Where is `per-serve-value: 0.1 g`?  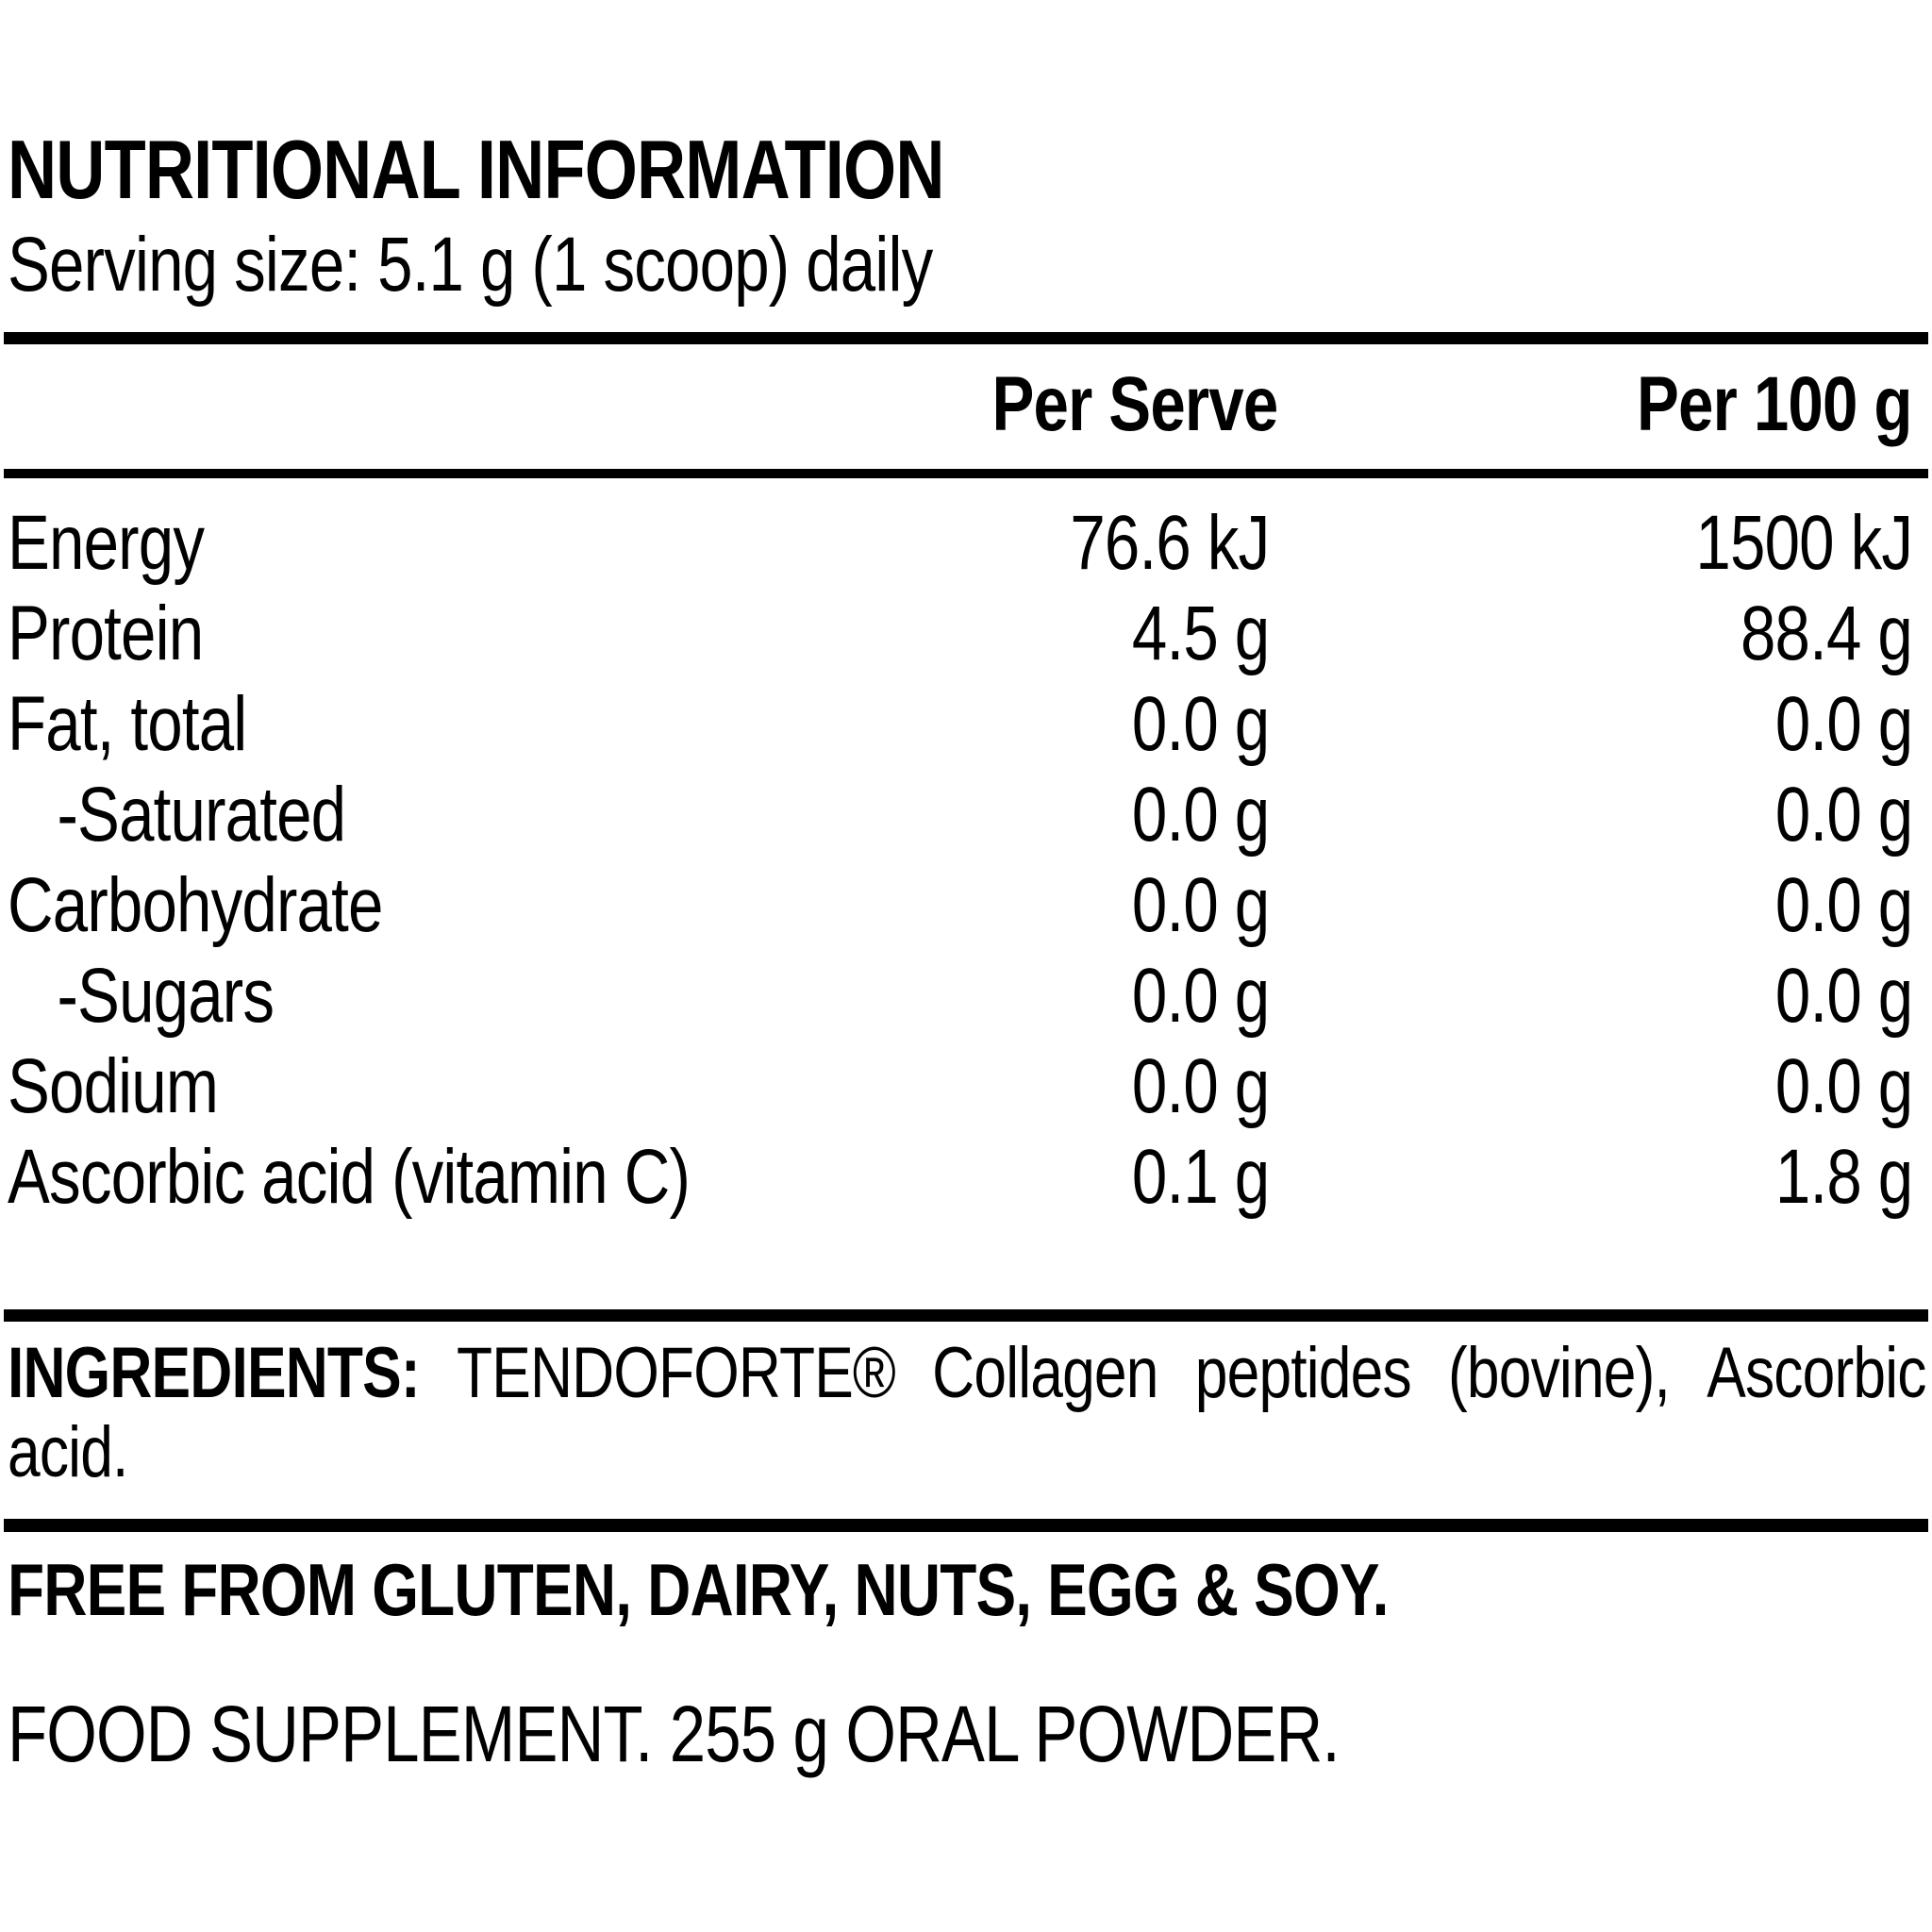 per-serve-value: 0.1 g is located at coordinates (1201, 1177).